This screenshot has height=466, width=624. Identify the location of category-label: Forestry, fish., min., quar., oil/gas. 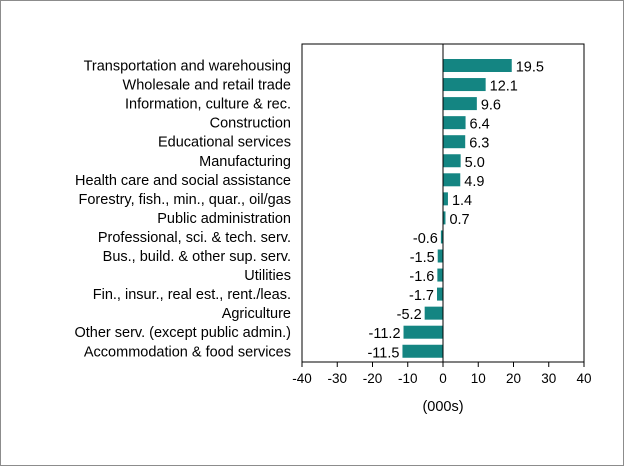
(185, 200).